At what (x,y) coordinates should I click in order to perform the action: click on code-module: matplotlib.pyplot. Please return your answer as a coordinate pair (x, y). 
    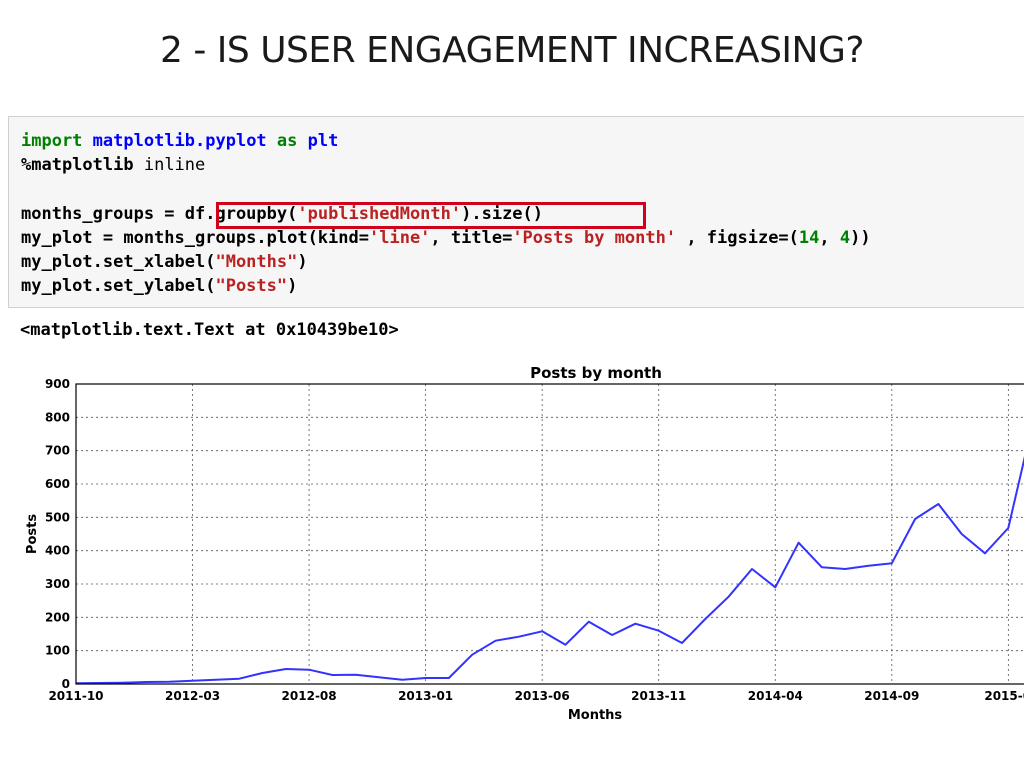
    Looking at the image, I should click on (179, 141).